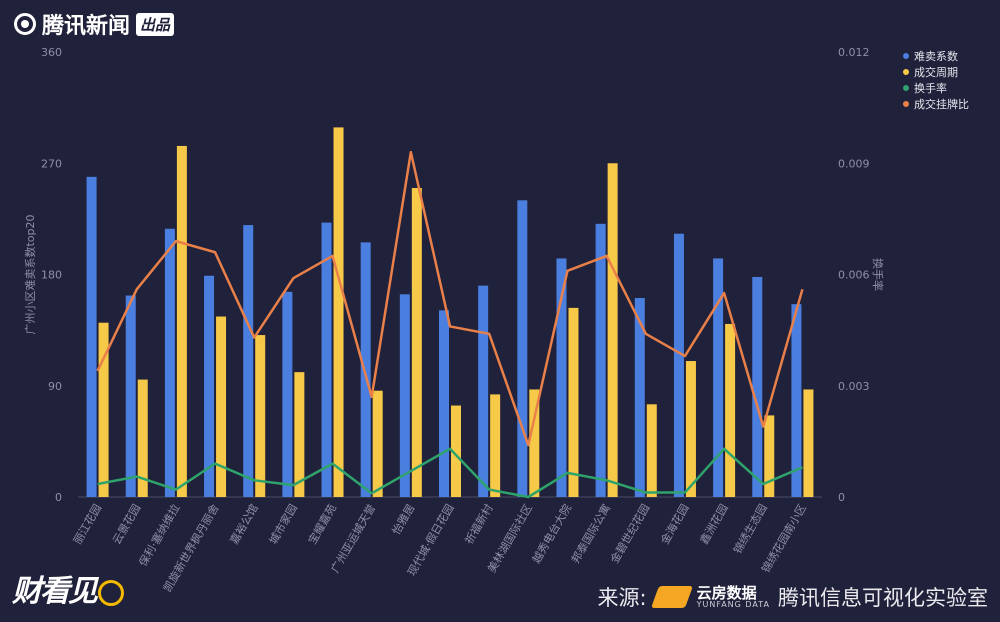 This screenshot has width=1000, height=622. Describe the element at coordinates (155, 24) in the screenshot. I see `brand-badge: 出品` at that location.